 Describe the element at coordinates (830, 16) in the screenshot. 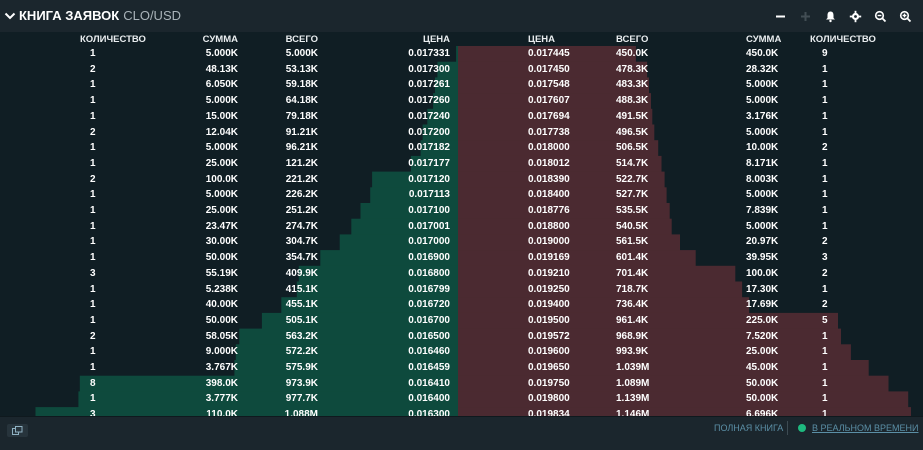

I see `bell-icon` at that location.